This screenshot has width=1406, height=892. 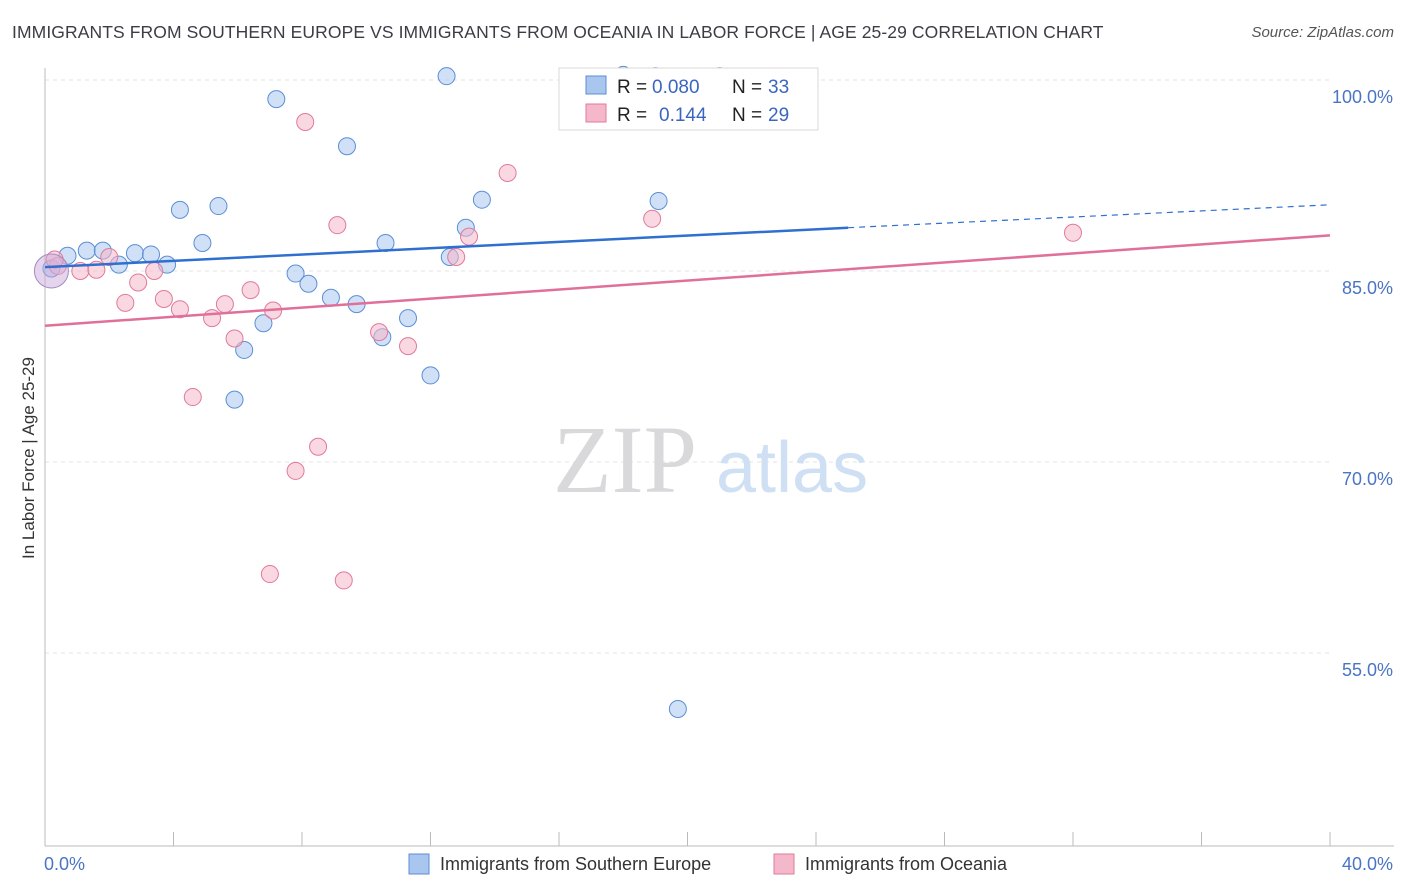 I want to click on y-tick-label-0: 100.0%, so click(x=1362, y=97).